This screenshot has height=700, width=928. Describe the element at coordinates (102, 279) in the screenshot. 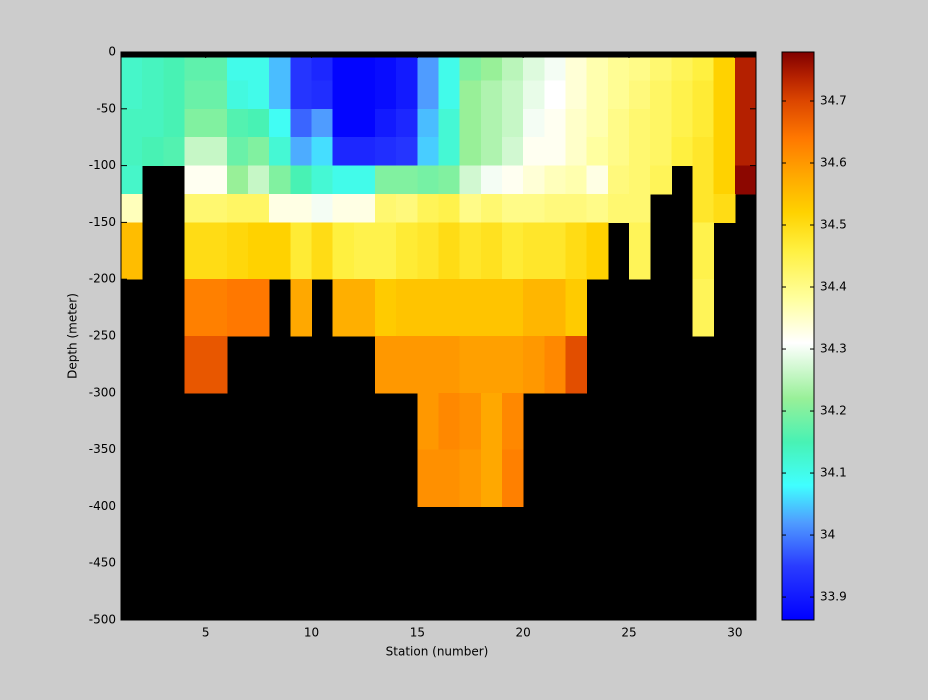

I see `y-tick-label: -200` at that location.